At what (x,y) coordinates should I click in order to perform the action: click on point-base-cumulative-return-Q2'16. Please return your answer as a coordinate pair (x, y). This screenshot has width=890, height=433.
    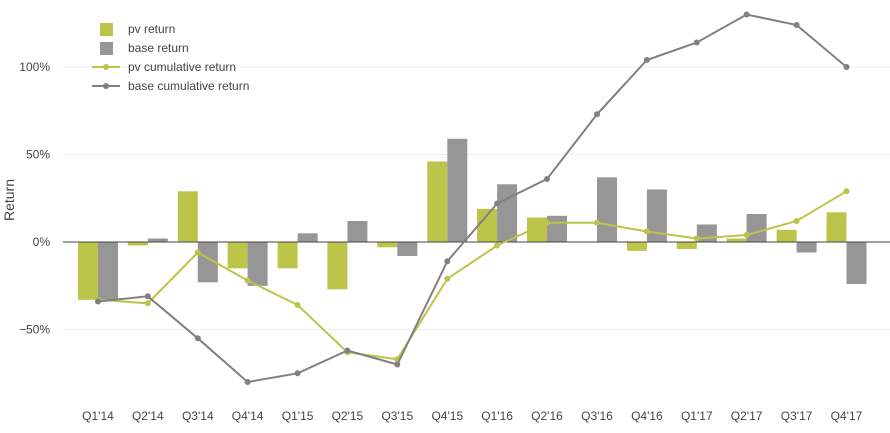
    Looking at the image, I should click on (547, 179).